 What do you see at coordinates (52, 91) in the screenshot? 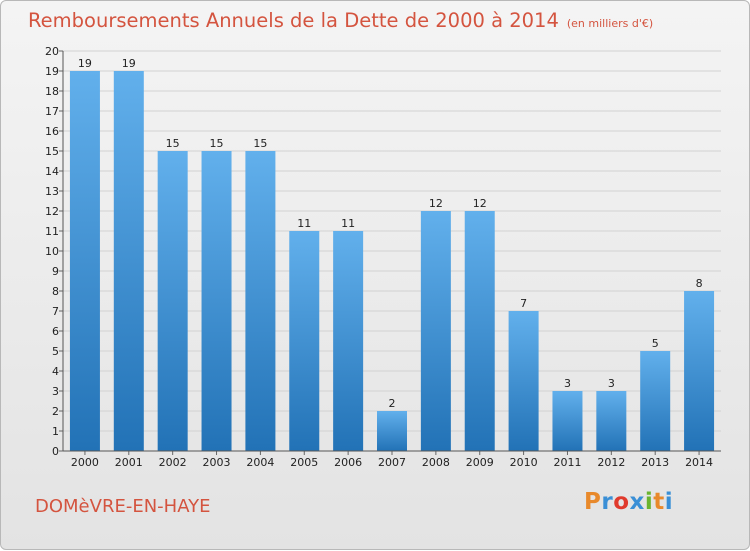
I see `y-tick-label: 18` at bounding box center [52, 91].